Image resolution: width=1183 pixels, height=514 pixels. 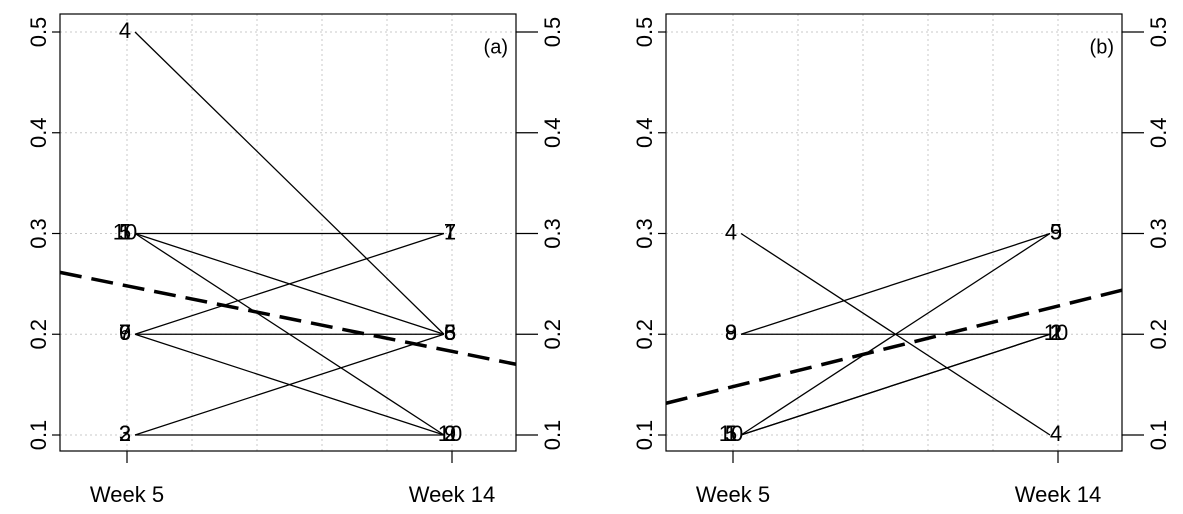 I want to click on point-label-week14: 8, so click(x=450, y=332).